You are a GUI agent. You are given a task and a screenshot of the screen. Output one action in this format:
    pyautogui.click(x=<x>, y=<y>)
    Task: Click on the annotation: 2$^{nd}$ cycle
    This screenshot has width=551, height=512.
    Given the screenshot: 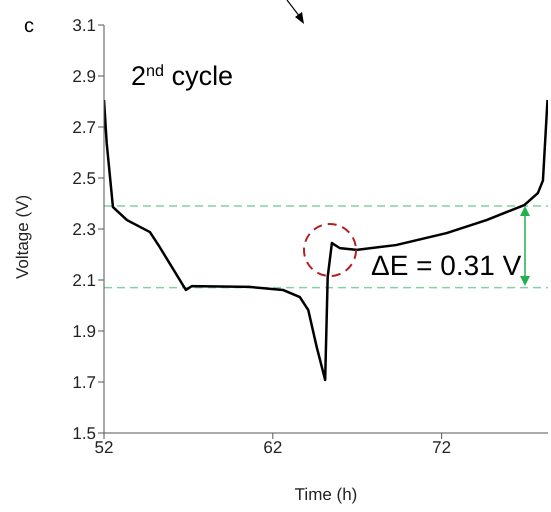 What is the action you would take?
    pyautogui.click(x=182, y=76)
    